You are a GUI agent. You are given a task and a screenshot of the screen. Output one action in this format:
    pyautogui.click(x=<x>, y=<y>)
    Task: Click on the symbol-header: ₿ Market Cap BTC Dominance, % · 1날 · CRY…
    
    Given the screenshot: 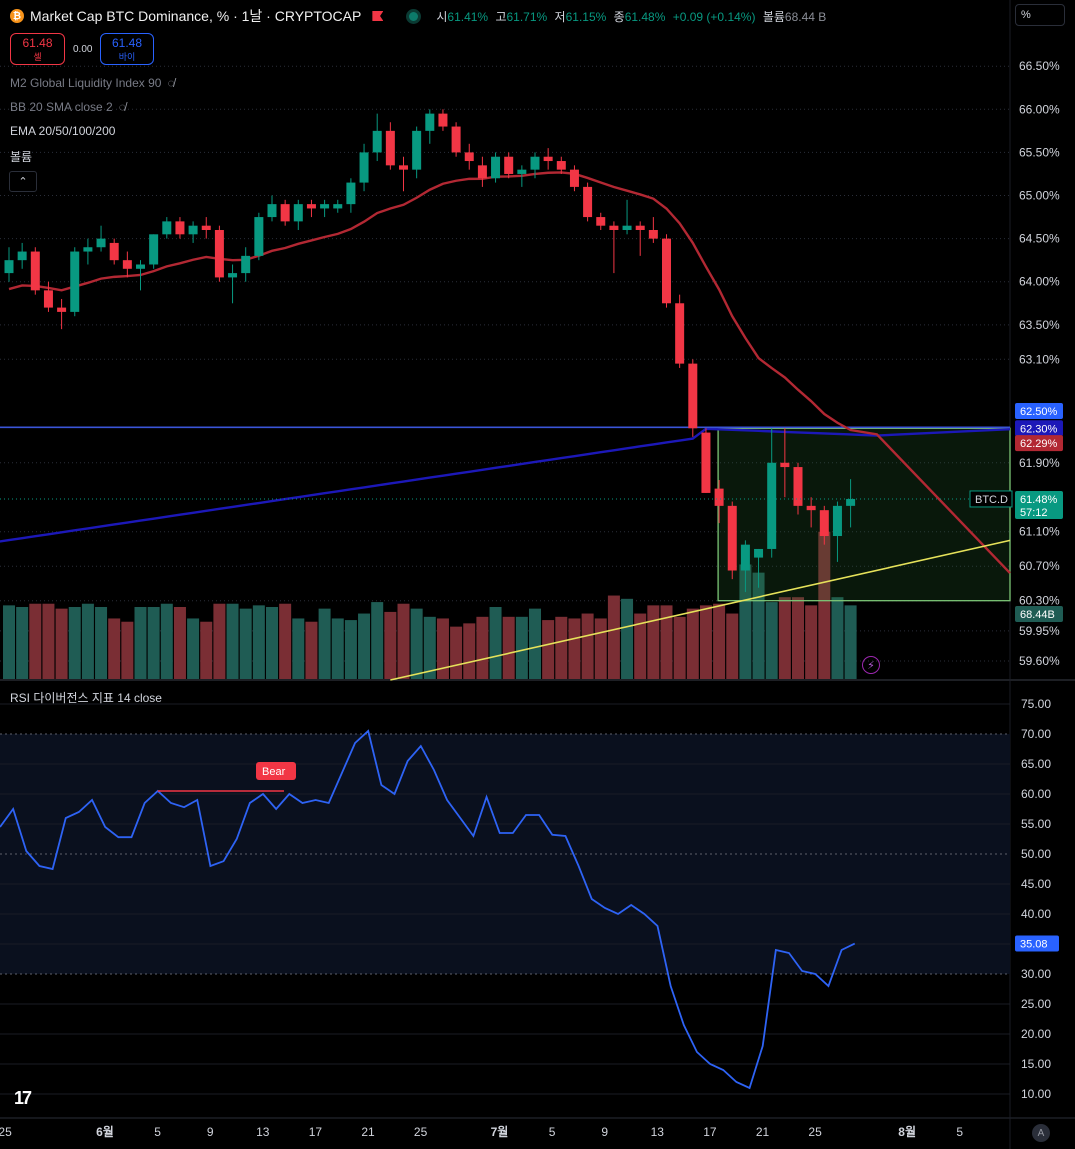 What is the action you would take?
    pyautogui.click(x=418, y=16)
    